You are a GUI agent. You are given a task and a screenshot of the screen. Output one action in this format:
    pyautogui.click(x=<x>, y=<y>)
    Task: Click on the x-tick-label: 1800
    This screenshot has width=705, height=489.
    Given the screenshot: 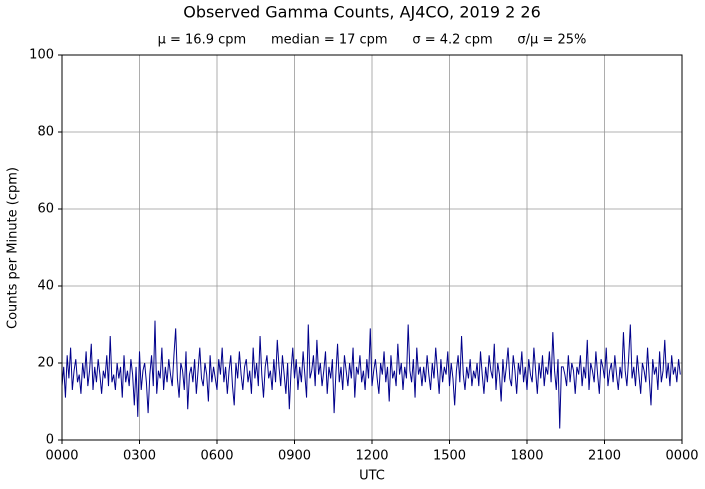 What is the action you would take?
    pyautogui.click(x=526, y=456)
    